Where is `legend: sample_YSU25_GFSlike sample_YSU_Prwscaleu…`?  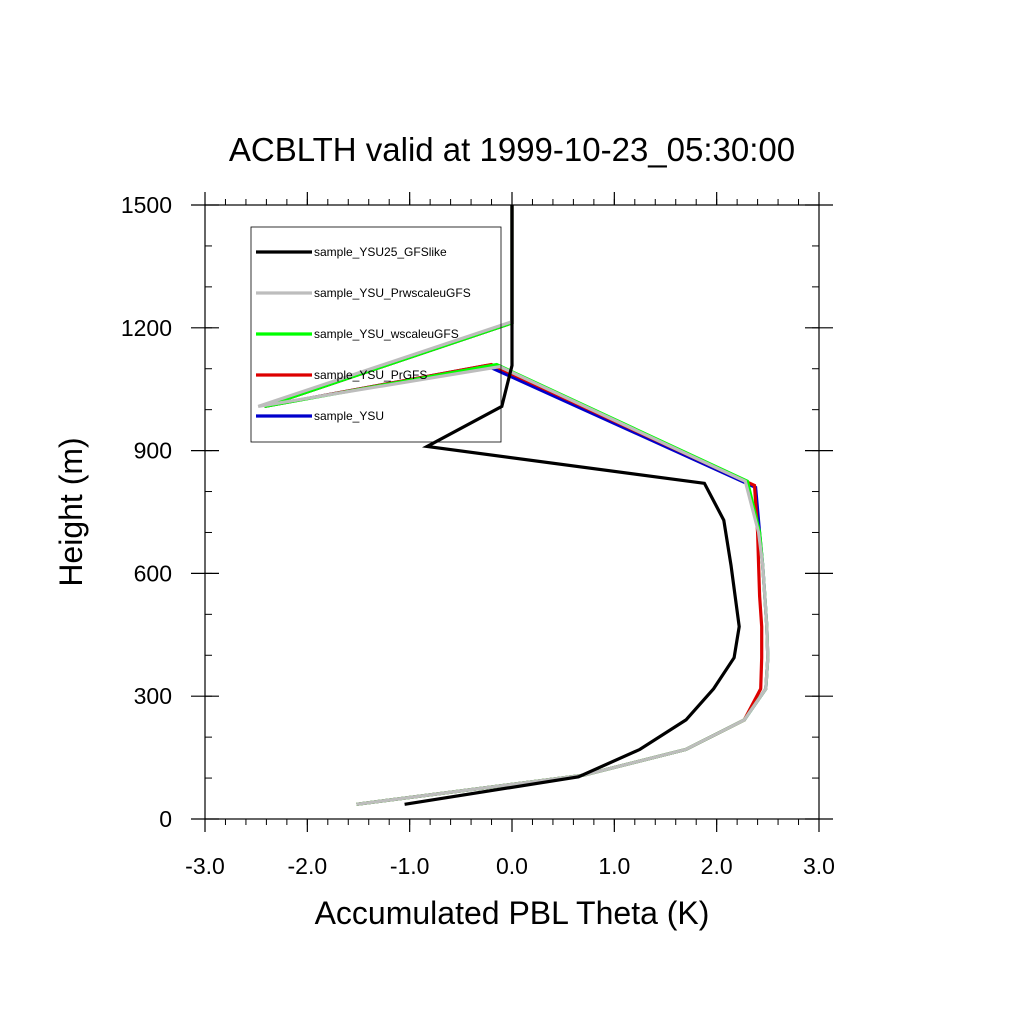
legend: sample_YSU25_GFSlike sample_YSU_Prwscaleu… is located at coordinates (376, 334).